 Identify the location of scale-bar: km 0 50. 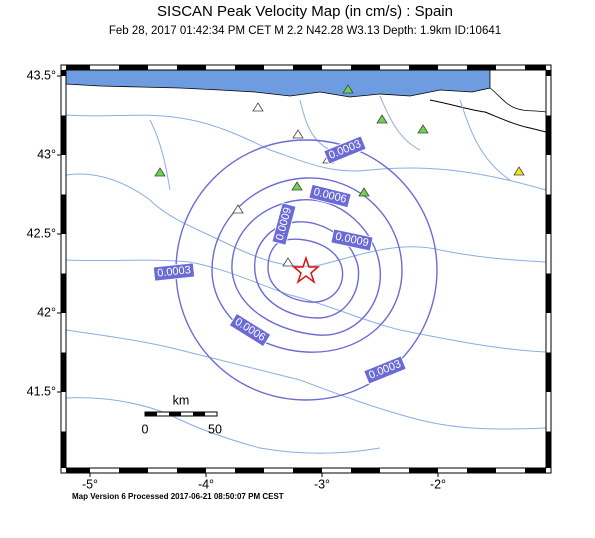
(182, 414).